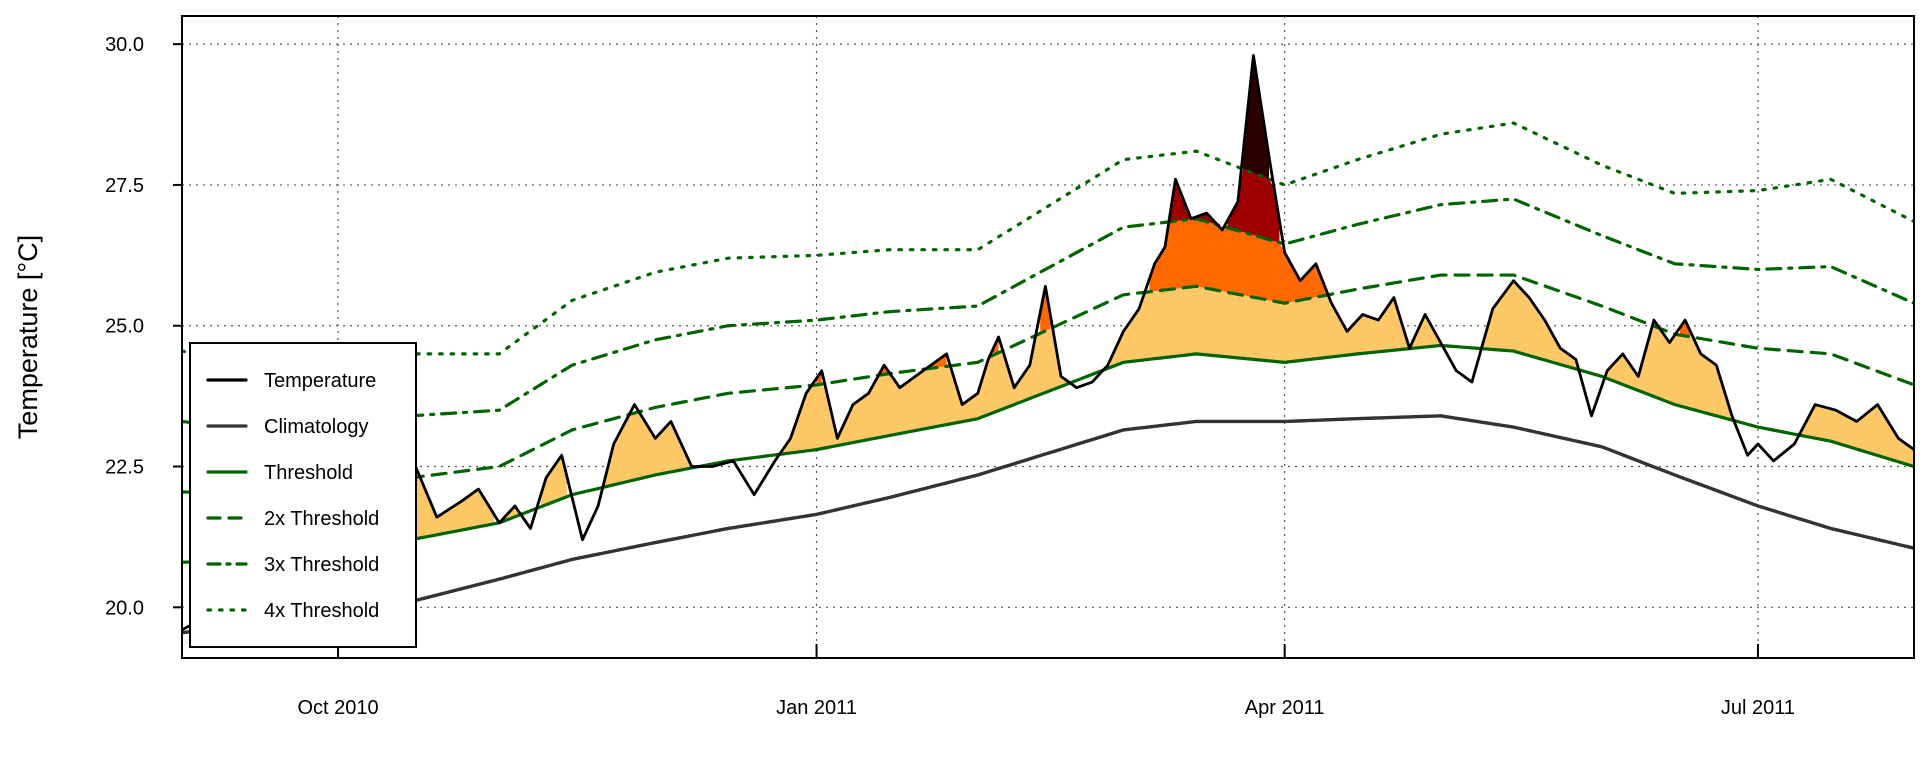 The image size is (1920, 768). What do you see at coordinates (316, 427) in the screenshot?
I see `legend-label: Climatology` at bounding box center [316, 427].